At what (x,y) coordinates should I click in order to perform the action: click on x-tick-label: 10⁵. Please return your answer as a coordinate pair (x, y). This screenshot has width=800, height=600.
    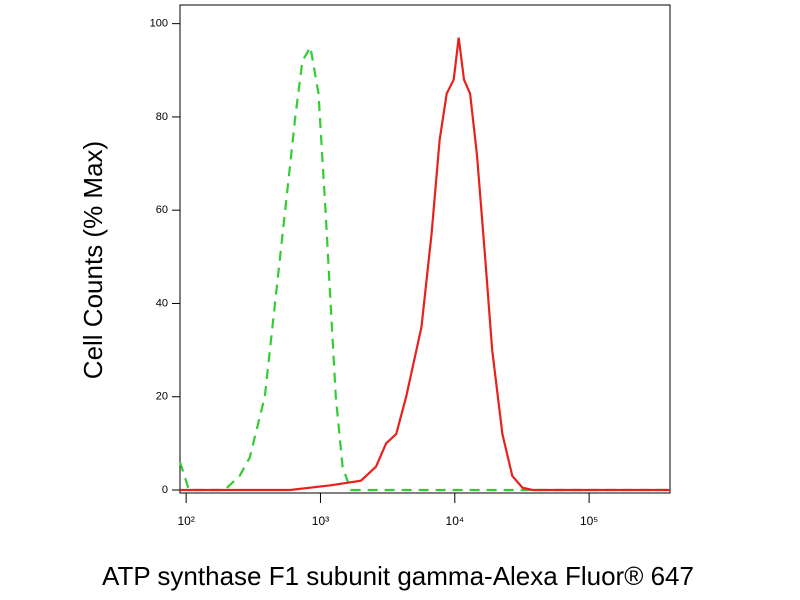
    Looking at the image, I should click on (589, 521).